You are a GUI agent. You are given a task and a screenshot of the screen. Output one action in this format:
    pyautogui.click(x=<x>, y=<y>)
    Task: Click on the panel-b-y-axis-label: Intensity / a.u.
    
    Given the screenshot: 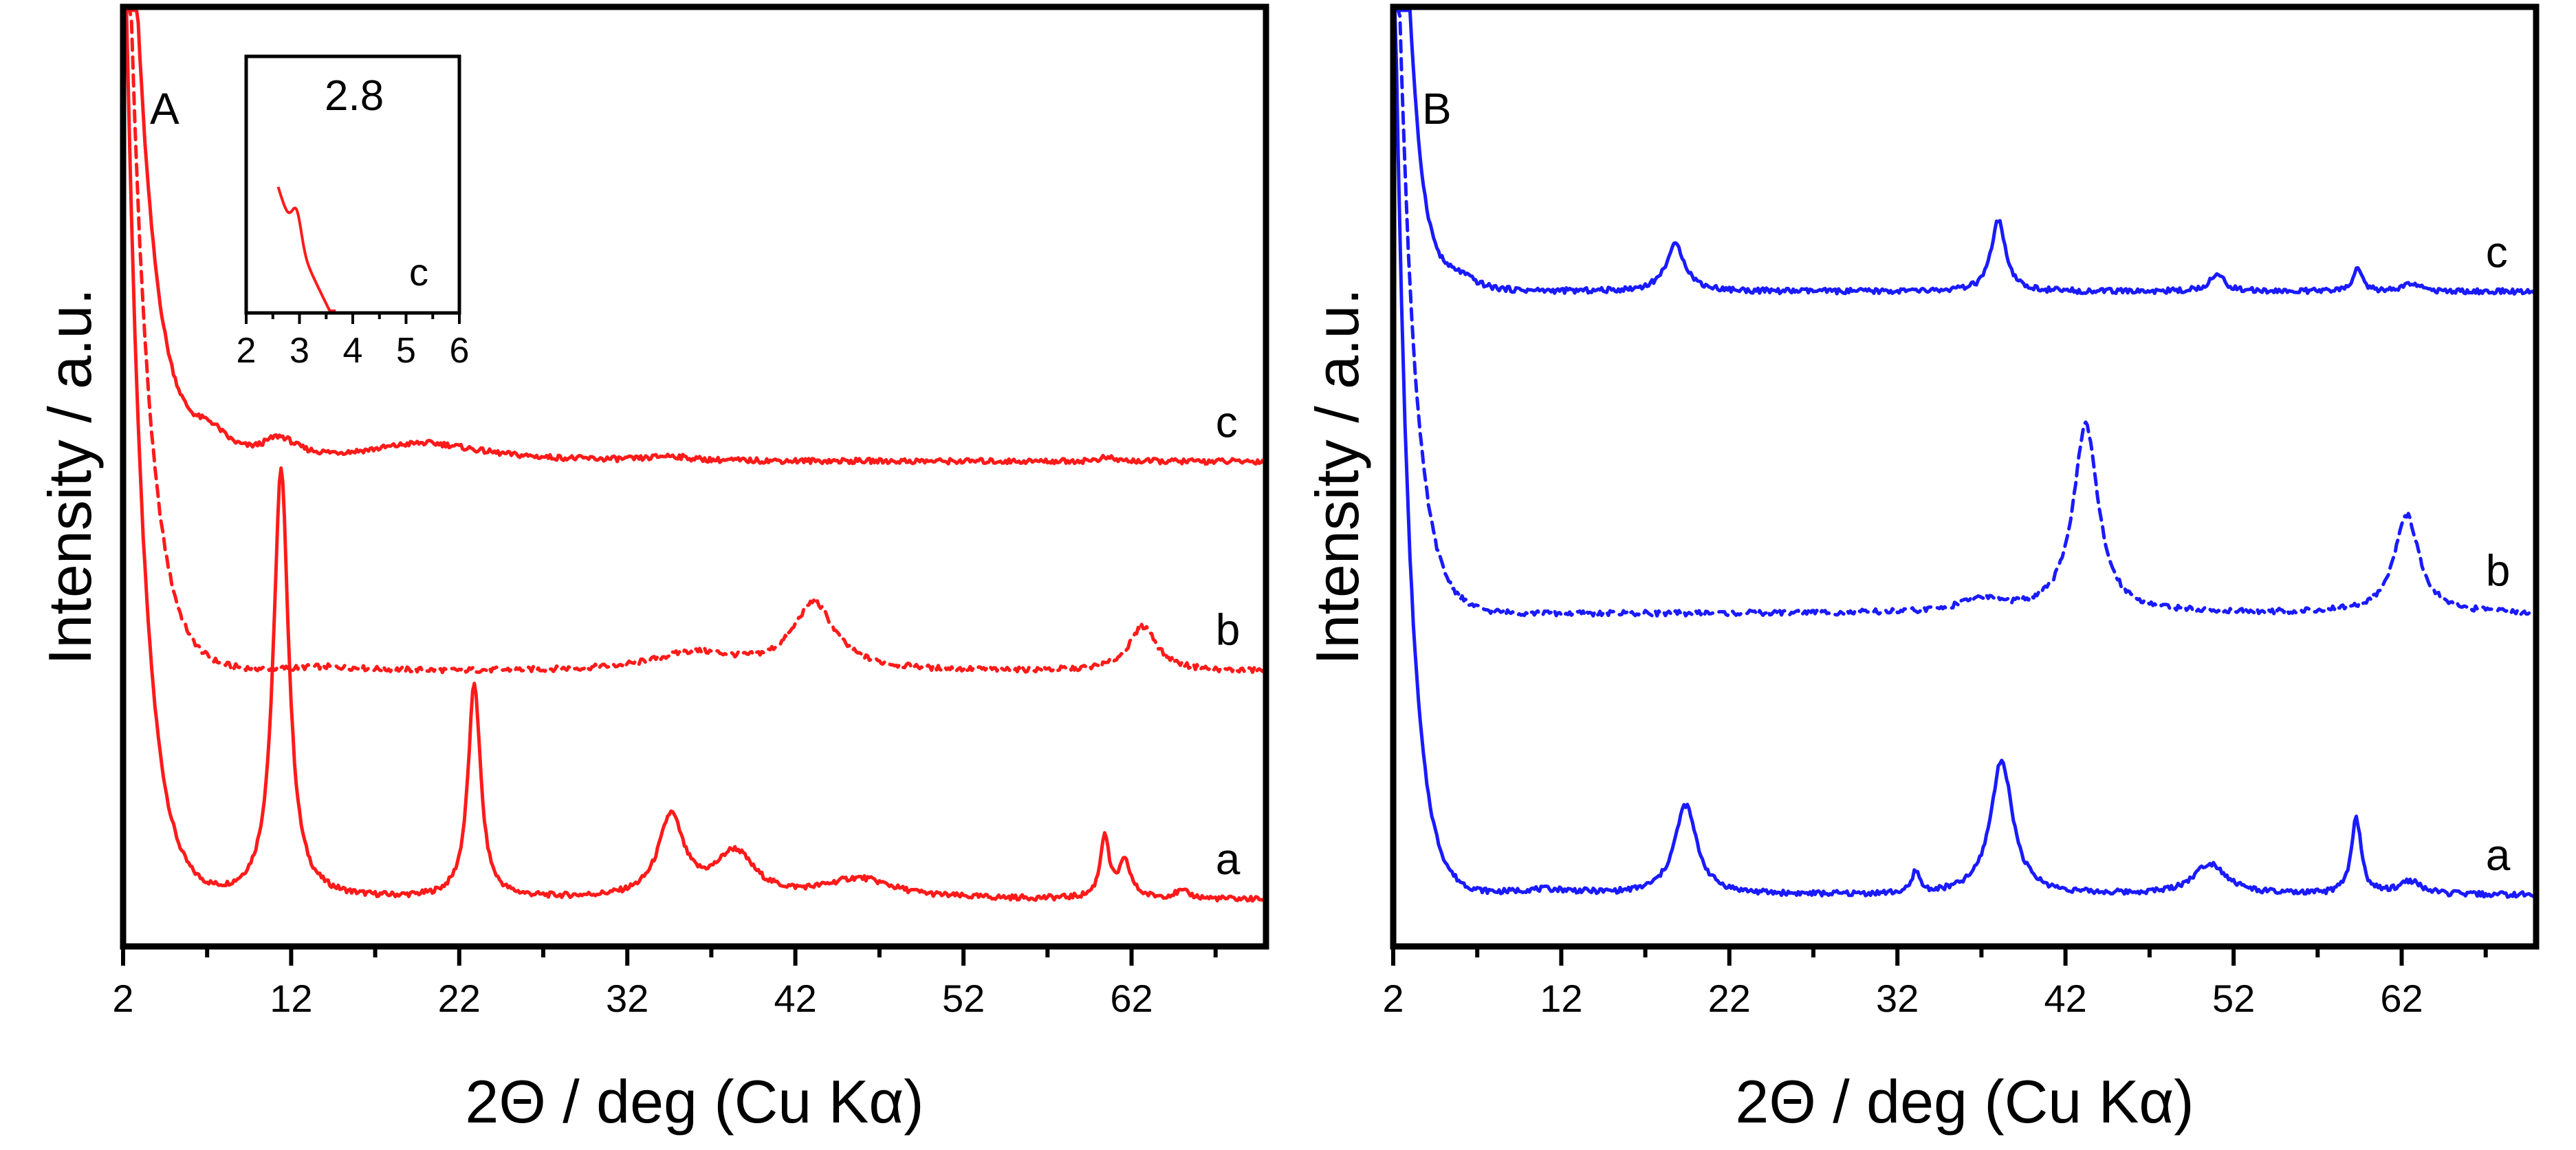 What is the action you would take?
    pyautogui.click(x=1337, y=476)
    